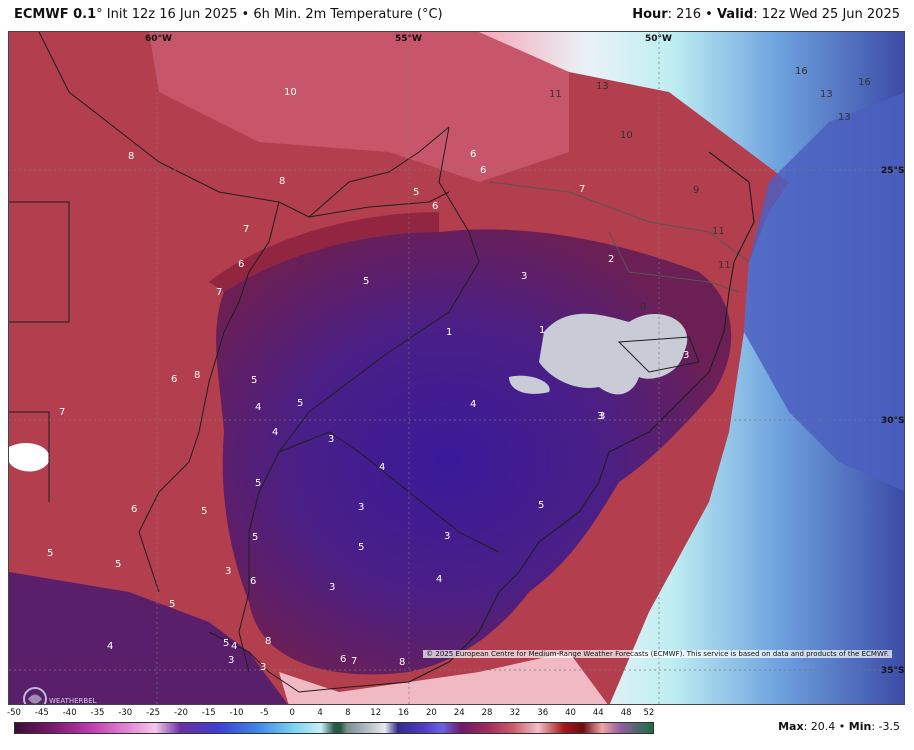  Describe the element at coordinates (208, 713) in the screenshot. I see `colorbar-tick: -15` at that location.